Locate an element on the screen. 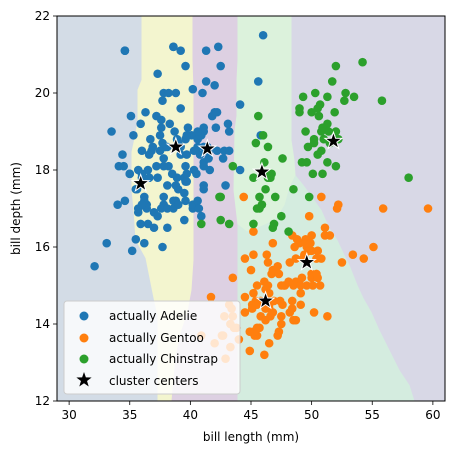  x-axis-ticks: 30 35 40 45 50 55 60 is located at coordinates (251, 411).